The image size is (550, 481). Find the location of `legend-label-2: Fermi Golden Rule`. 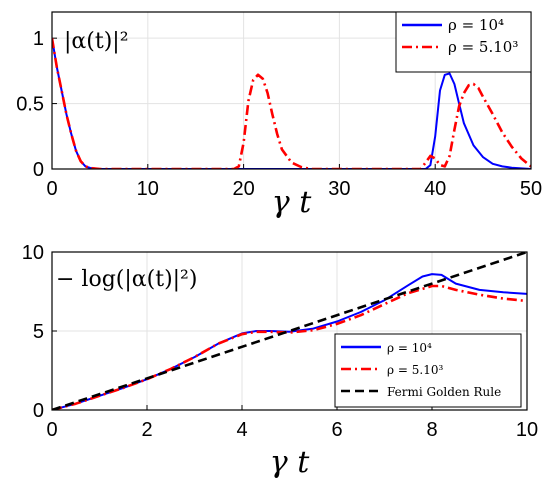

legend-label-2: Fermi Golden Rule is located at coordinates (444, 392).